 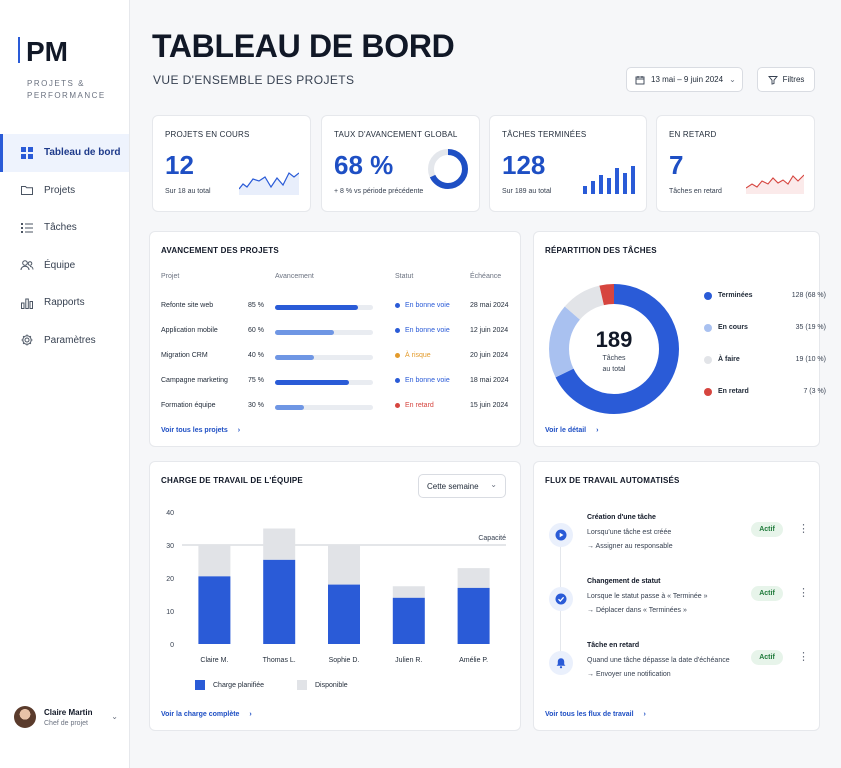 I want to click on progress-ring, so click(x=448, y=169).